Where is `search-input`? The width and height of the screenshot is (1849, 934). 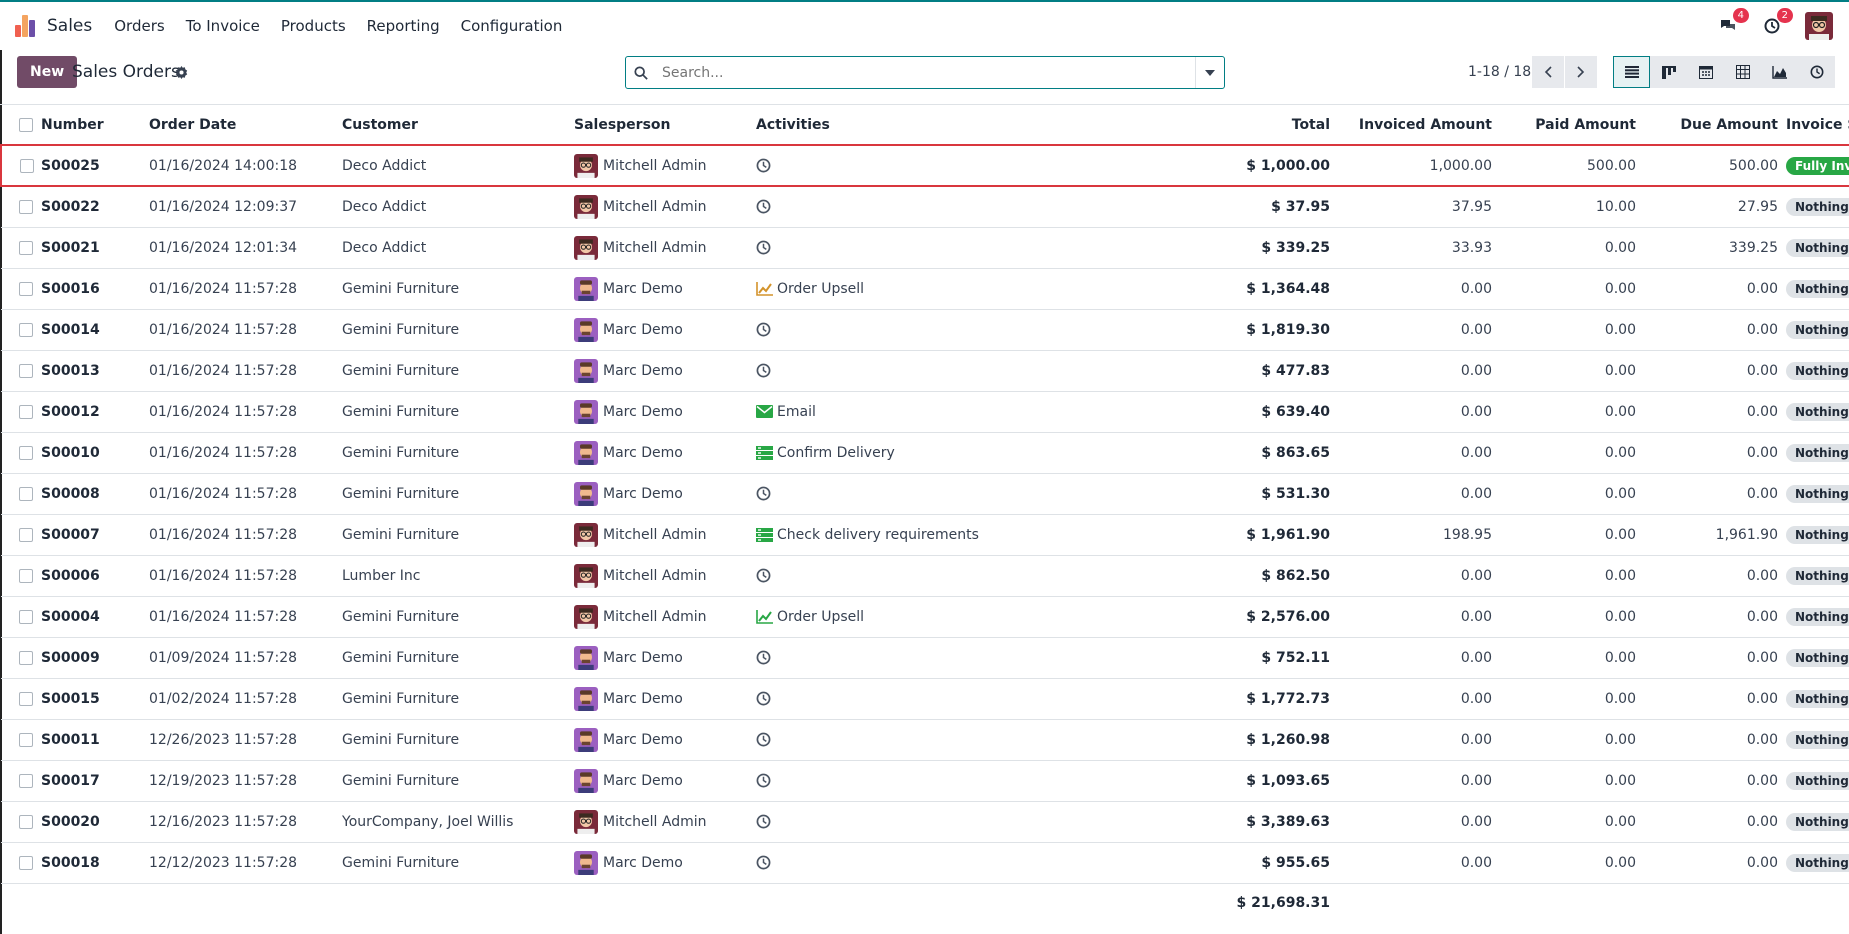
search-input is located at coordinates (925, 72).